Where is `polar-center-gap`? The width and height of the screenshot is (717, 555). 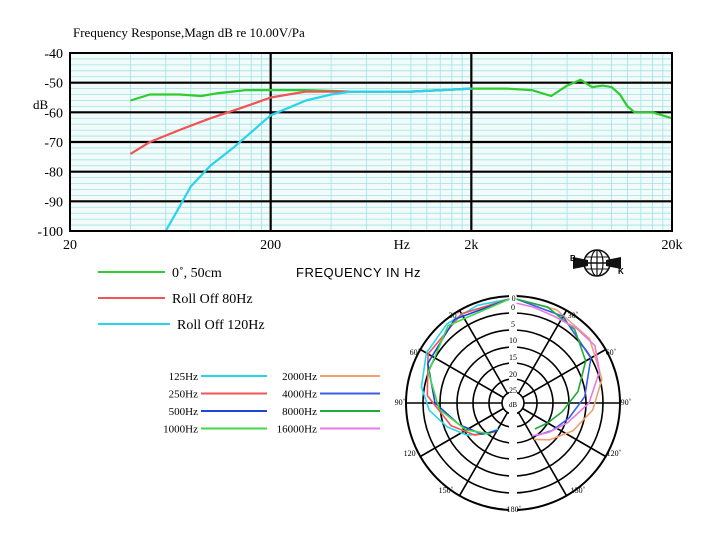 polar-center-gap is located at coordinates (513, 403).